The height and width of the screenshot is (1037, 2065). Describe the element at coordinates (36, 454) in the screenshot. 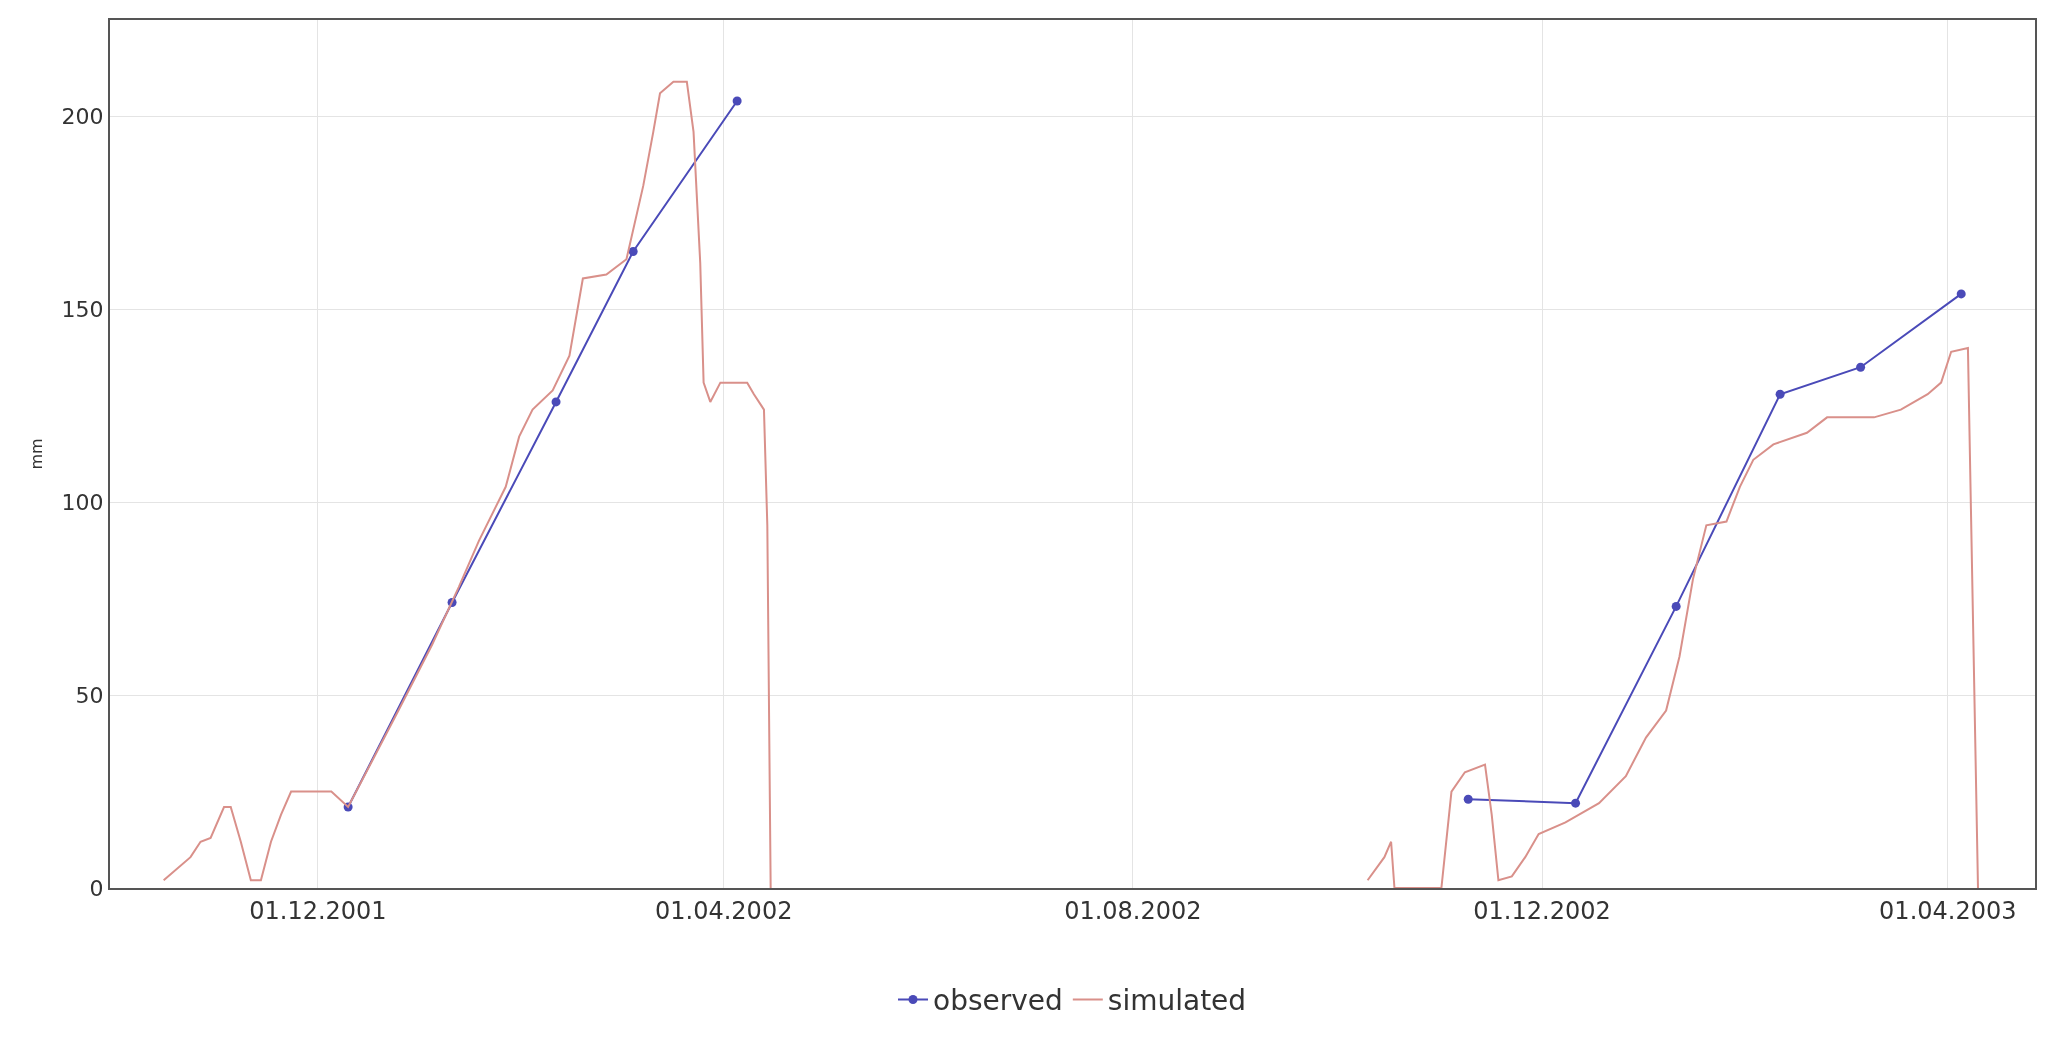

I see `y-axis-title: mm` at that location.